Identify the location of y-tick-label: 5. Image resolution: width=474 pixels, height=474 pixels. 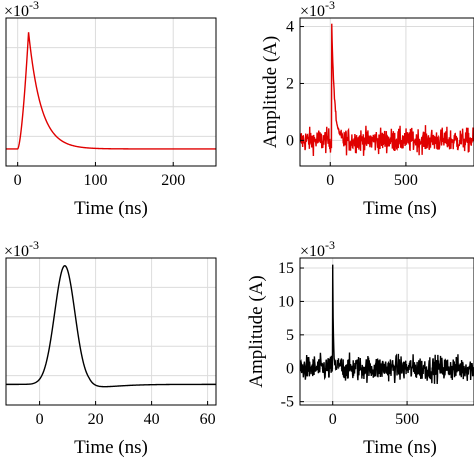
(290, 335).